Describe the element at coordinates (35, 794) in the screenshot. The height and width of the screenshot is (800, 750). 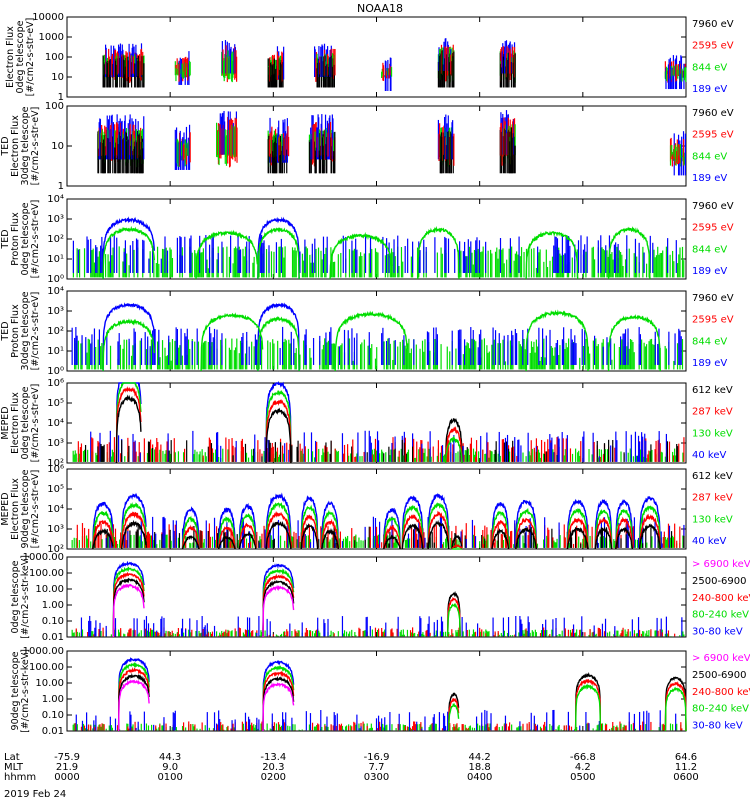
I see `date-label: 2019 Feb 24` at that location.